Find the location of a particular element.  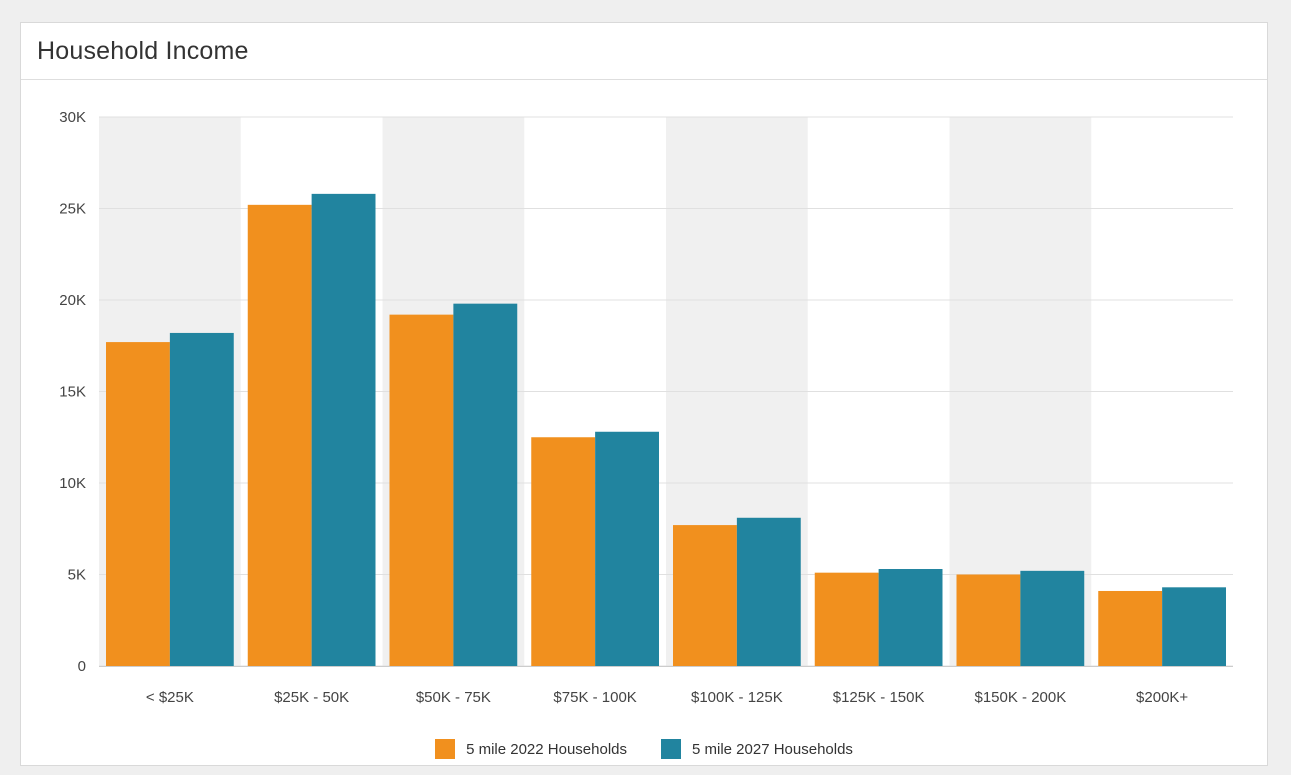

legend-item-2027: 5 mile 2027 Households is located at coordinates (757, 749).